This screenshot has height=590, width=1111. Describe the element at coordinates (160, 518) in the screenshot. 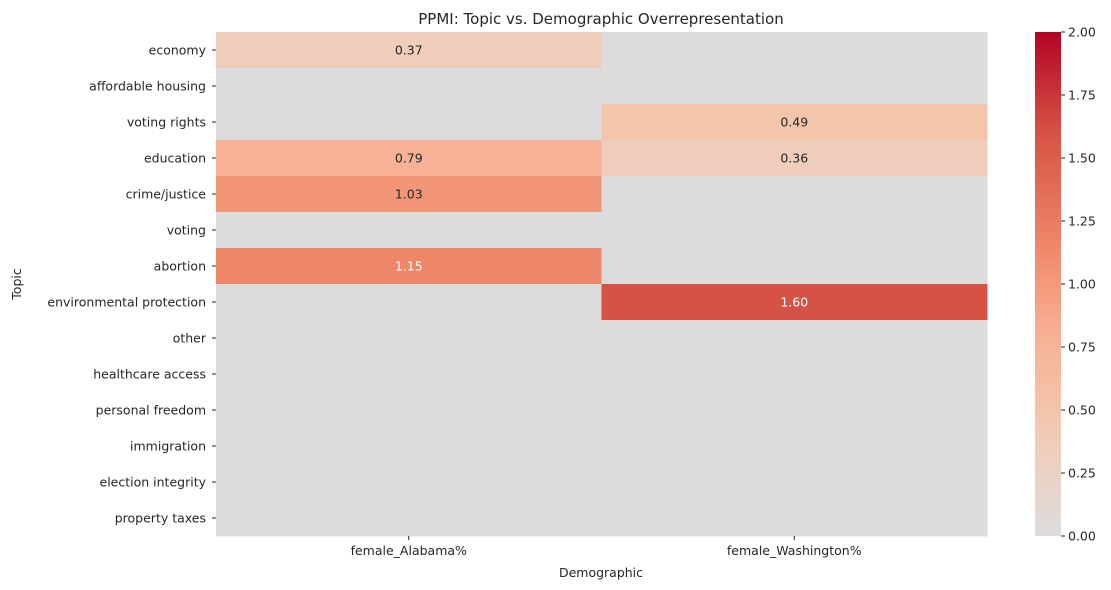

I see `row-label: property taxes` at that location.